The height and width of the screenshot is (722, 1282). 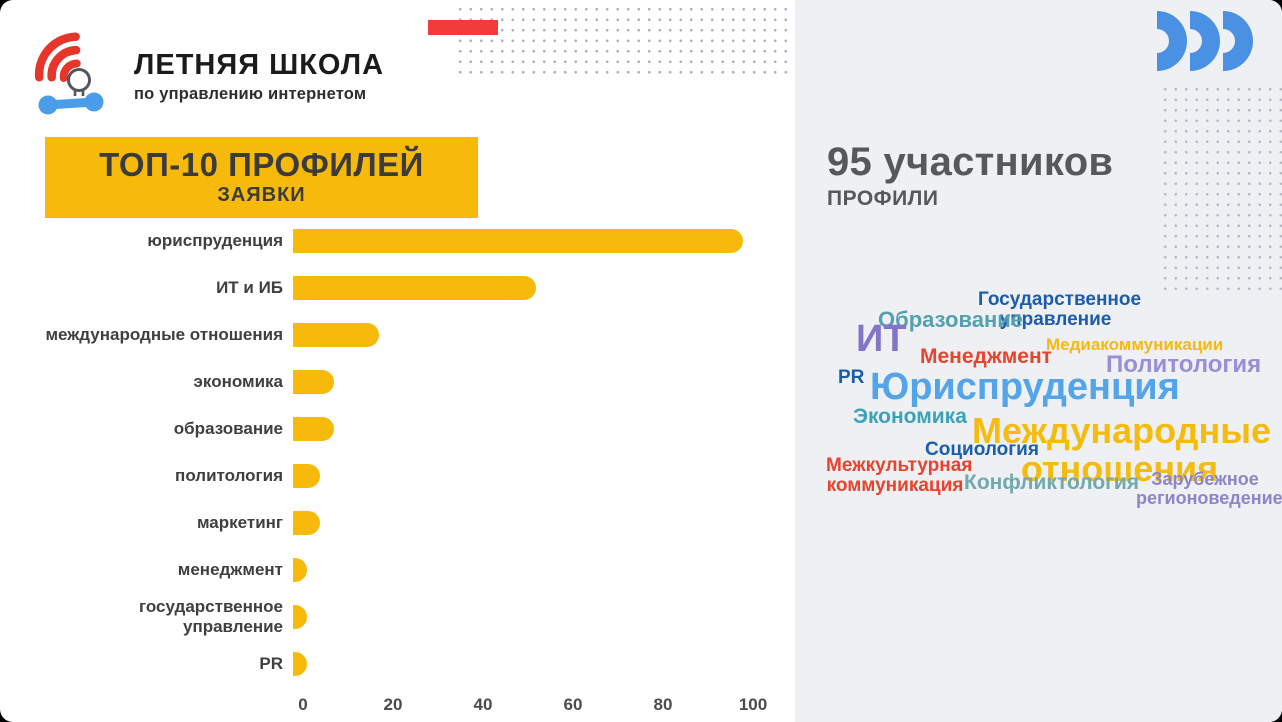 What do you see at coordinates (229, 475) in the screenshot?
I see `category-label: политология` at bounding box center [229, 475].